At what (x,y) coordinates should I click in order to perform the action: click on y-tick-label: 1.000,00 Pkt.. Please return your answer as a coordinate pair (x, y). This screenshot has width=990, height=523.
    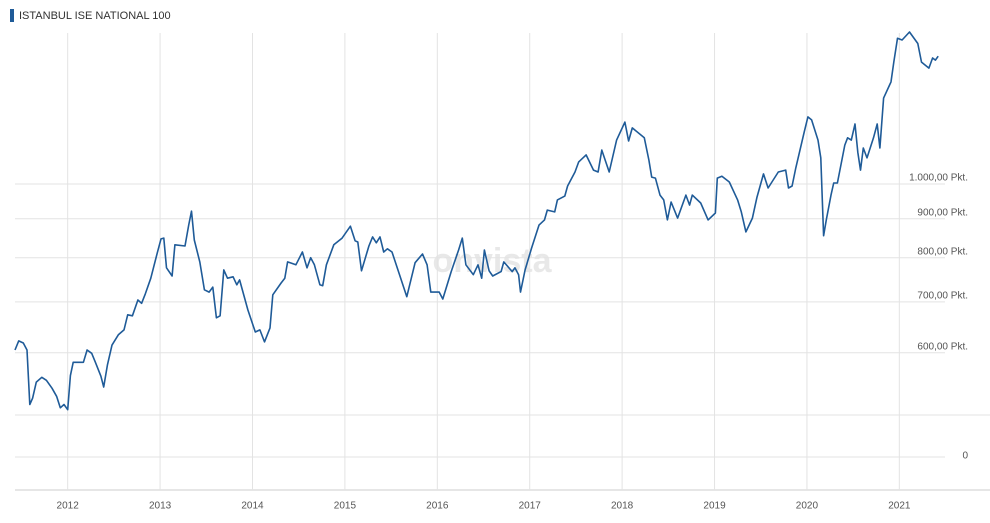
    Looking at the image, I should click on (938, 178).